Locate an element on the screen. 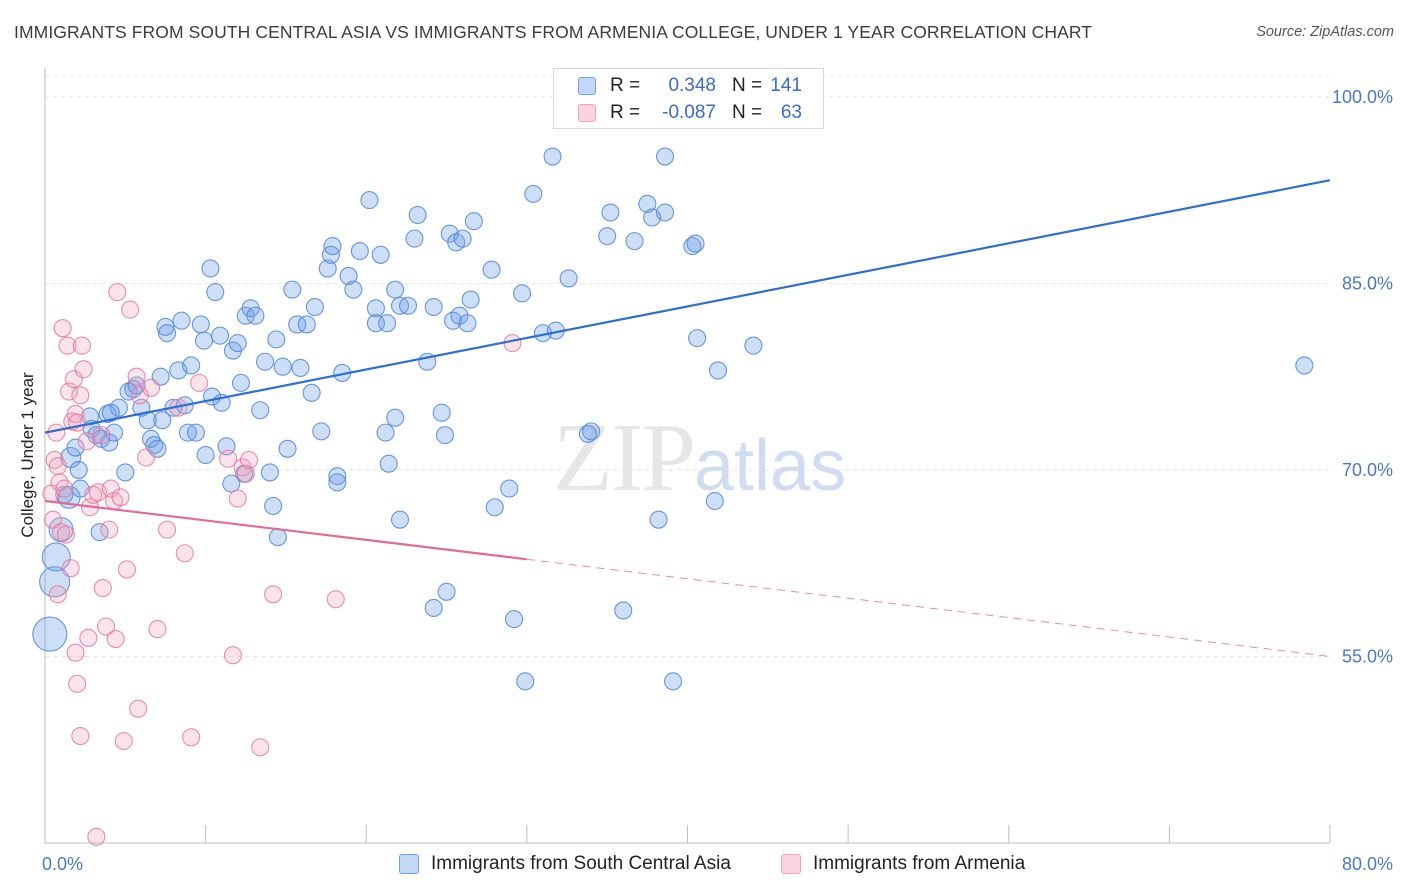 The width and height of the screenshot is (1406, 892). trend-line-armenia-solid is located at coordinates (286, 530).